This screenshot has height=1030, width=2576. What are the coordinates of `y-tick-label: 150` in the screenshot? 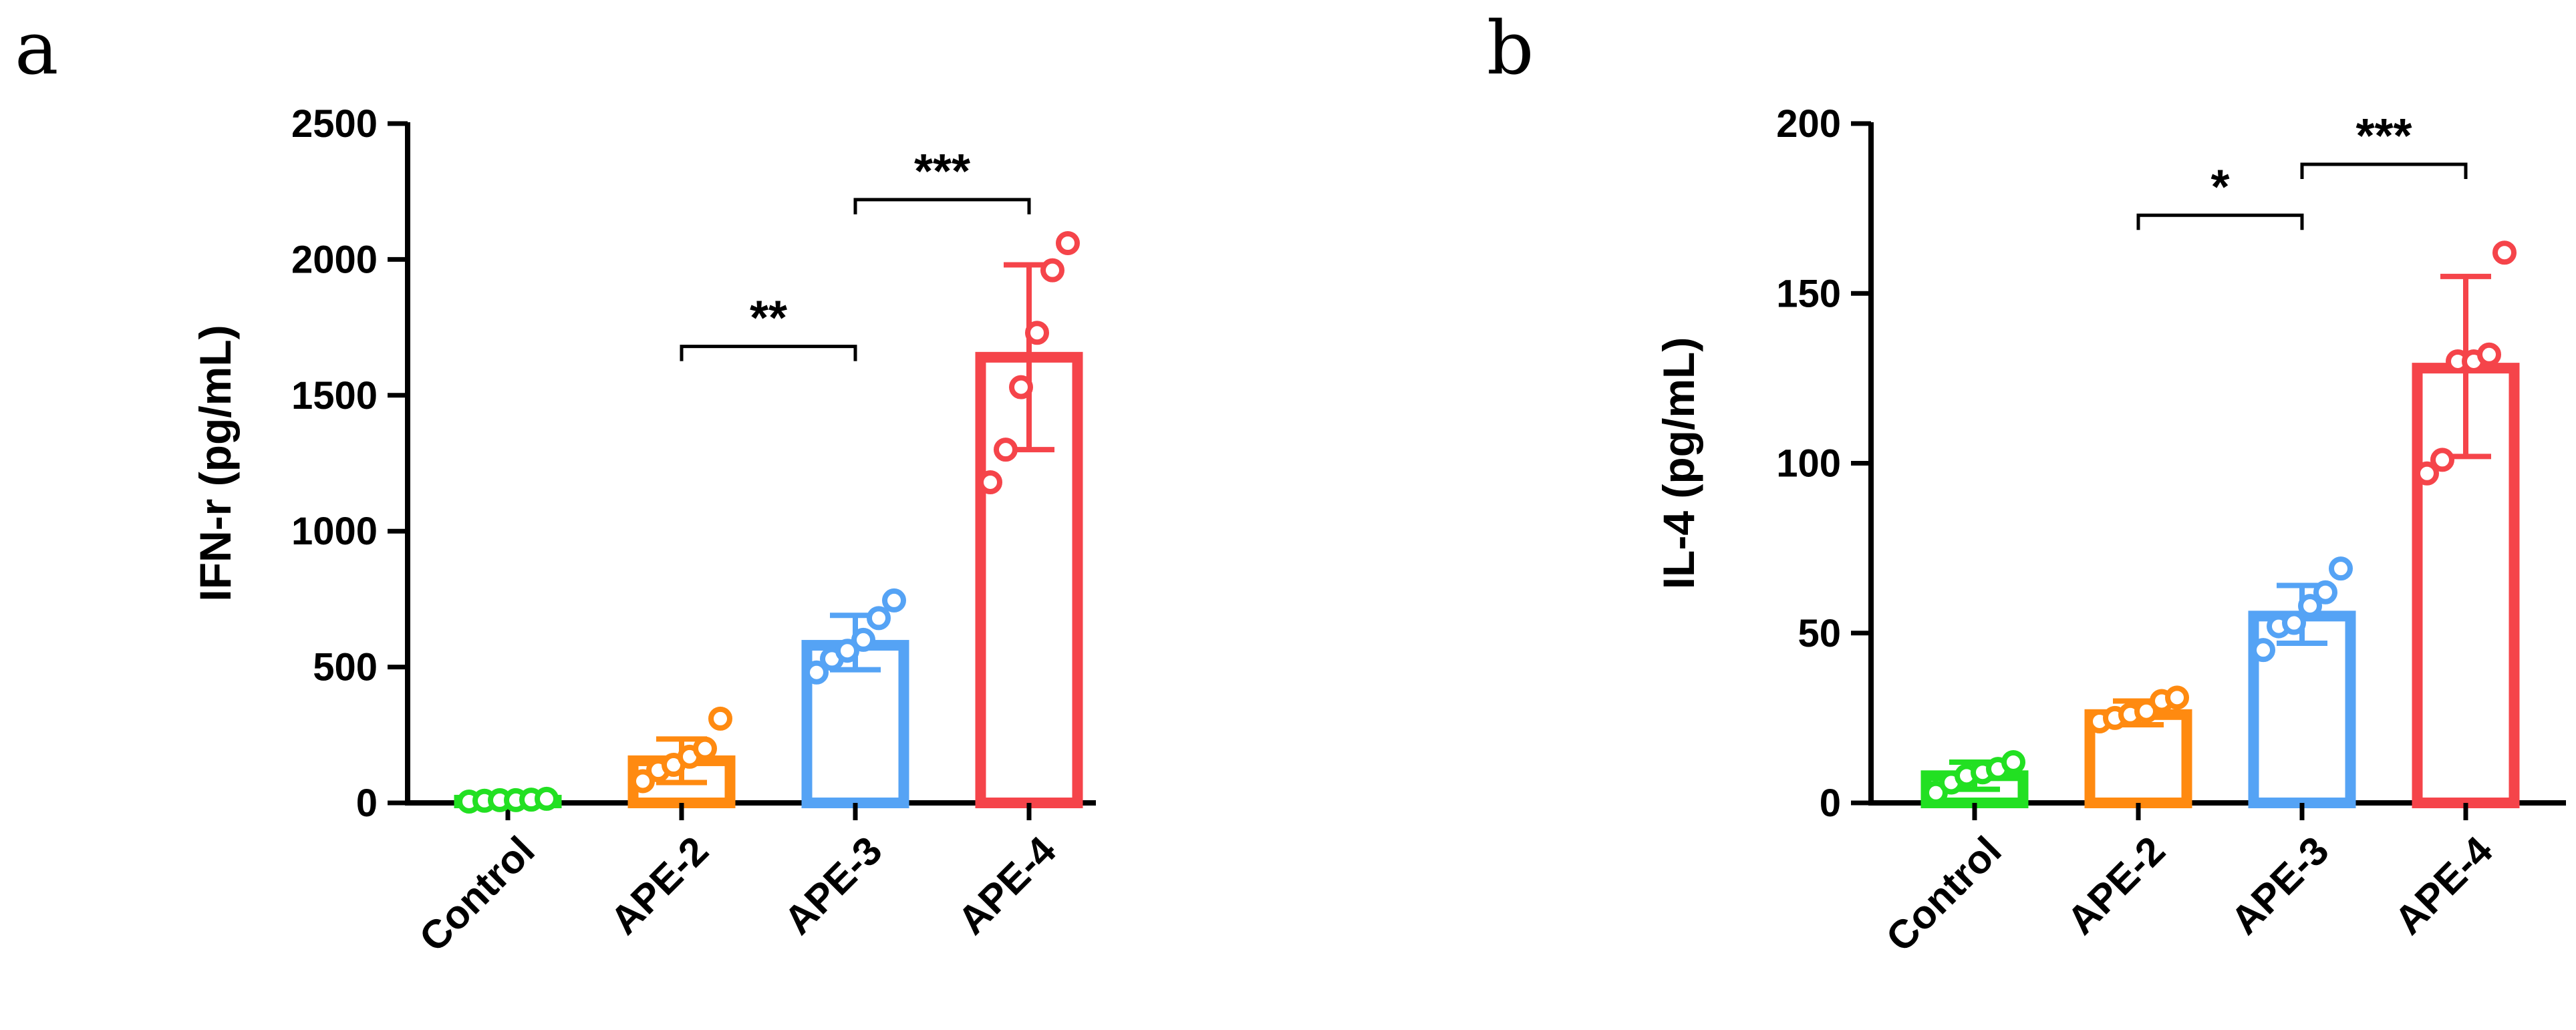 It's located at (1808, 293).